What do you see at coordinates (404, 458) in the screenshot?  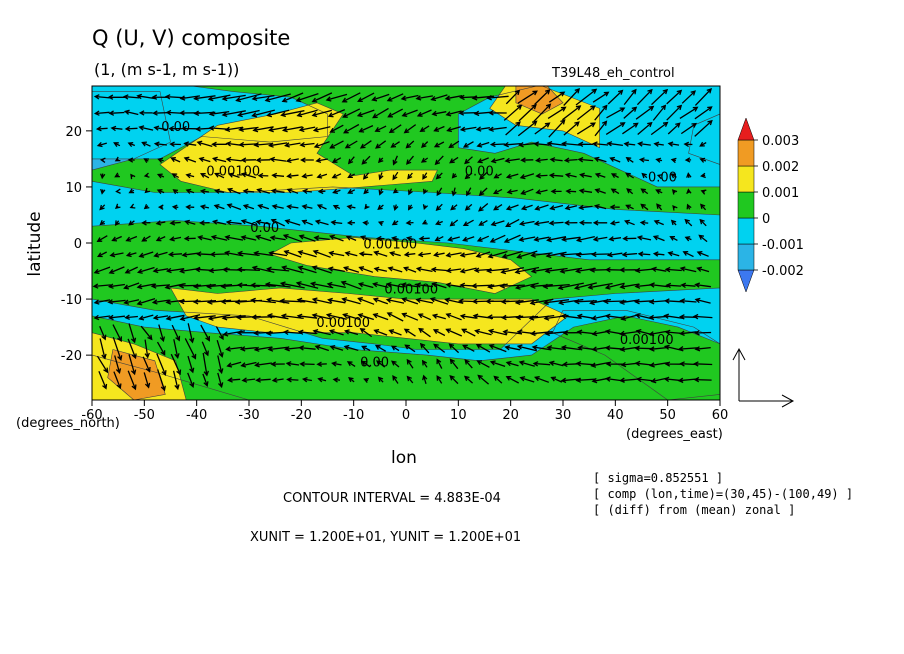 I see `x-axis-label: lon` at bounding box center [404, 458].